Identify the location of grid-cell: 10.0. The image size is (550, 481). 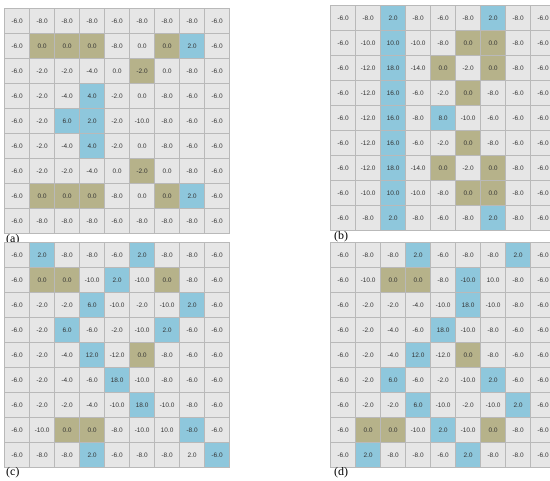
(493, 280).